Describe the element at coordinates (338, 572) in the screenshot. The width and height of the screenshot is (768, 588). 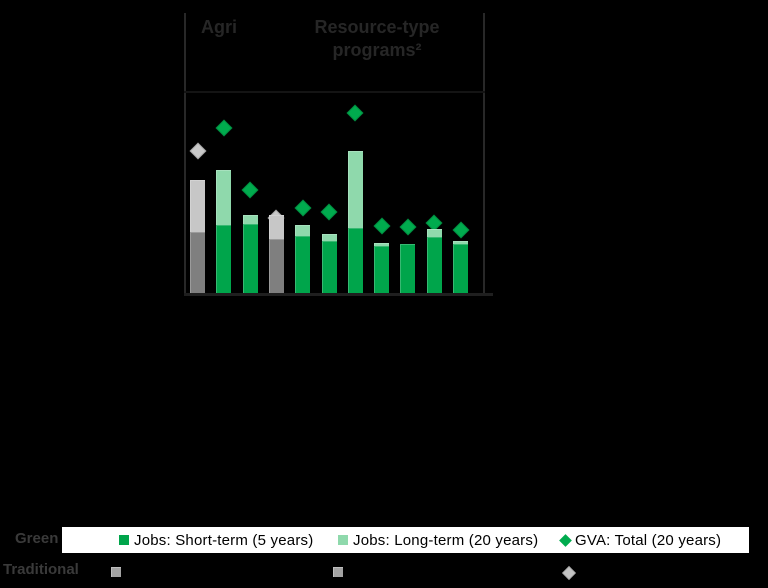
I see `traditional-long-term-square-icon` at that location.